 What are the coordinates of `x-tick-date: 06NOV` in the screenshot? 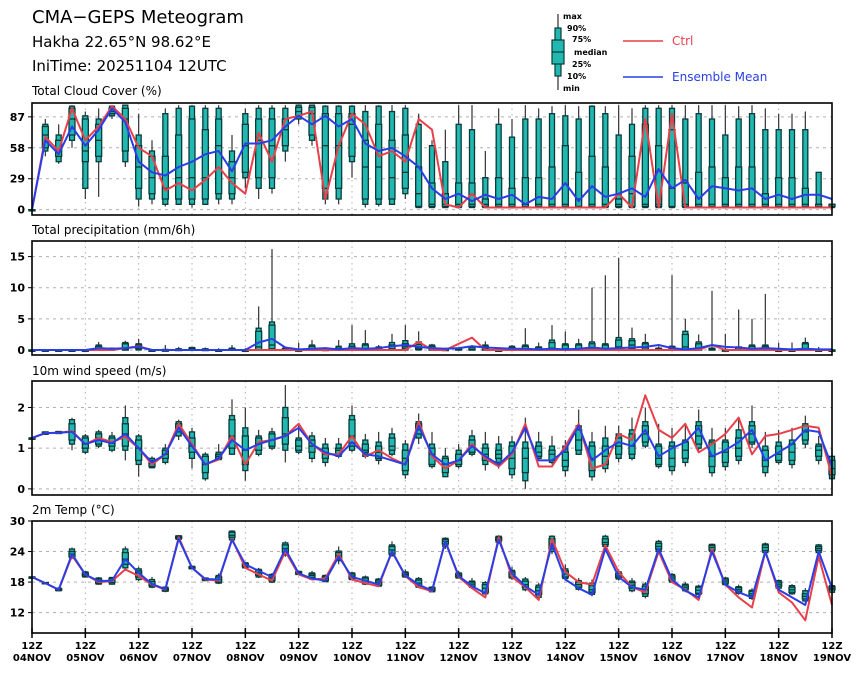 It's located at (139, 658).